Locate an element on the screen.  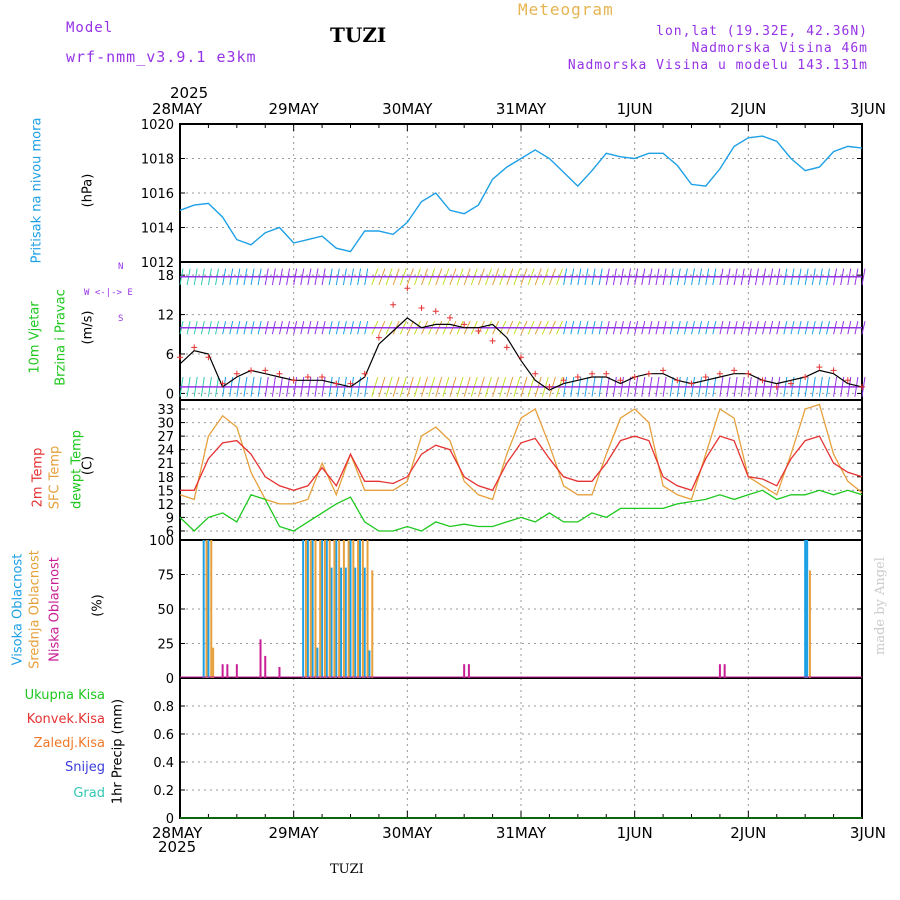
compass-s: S is located at coordinates (121, 319).